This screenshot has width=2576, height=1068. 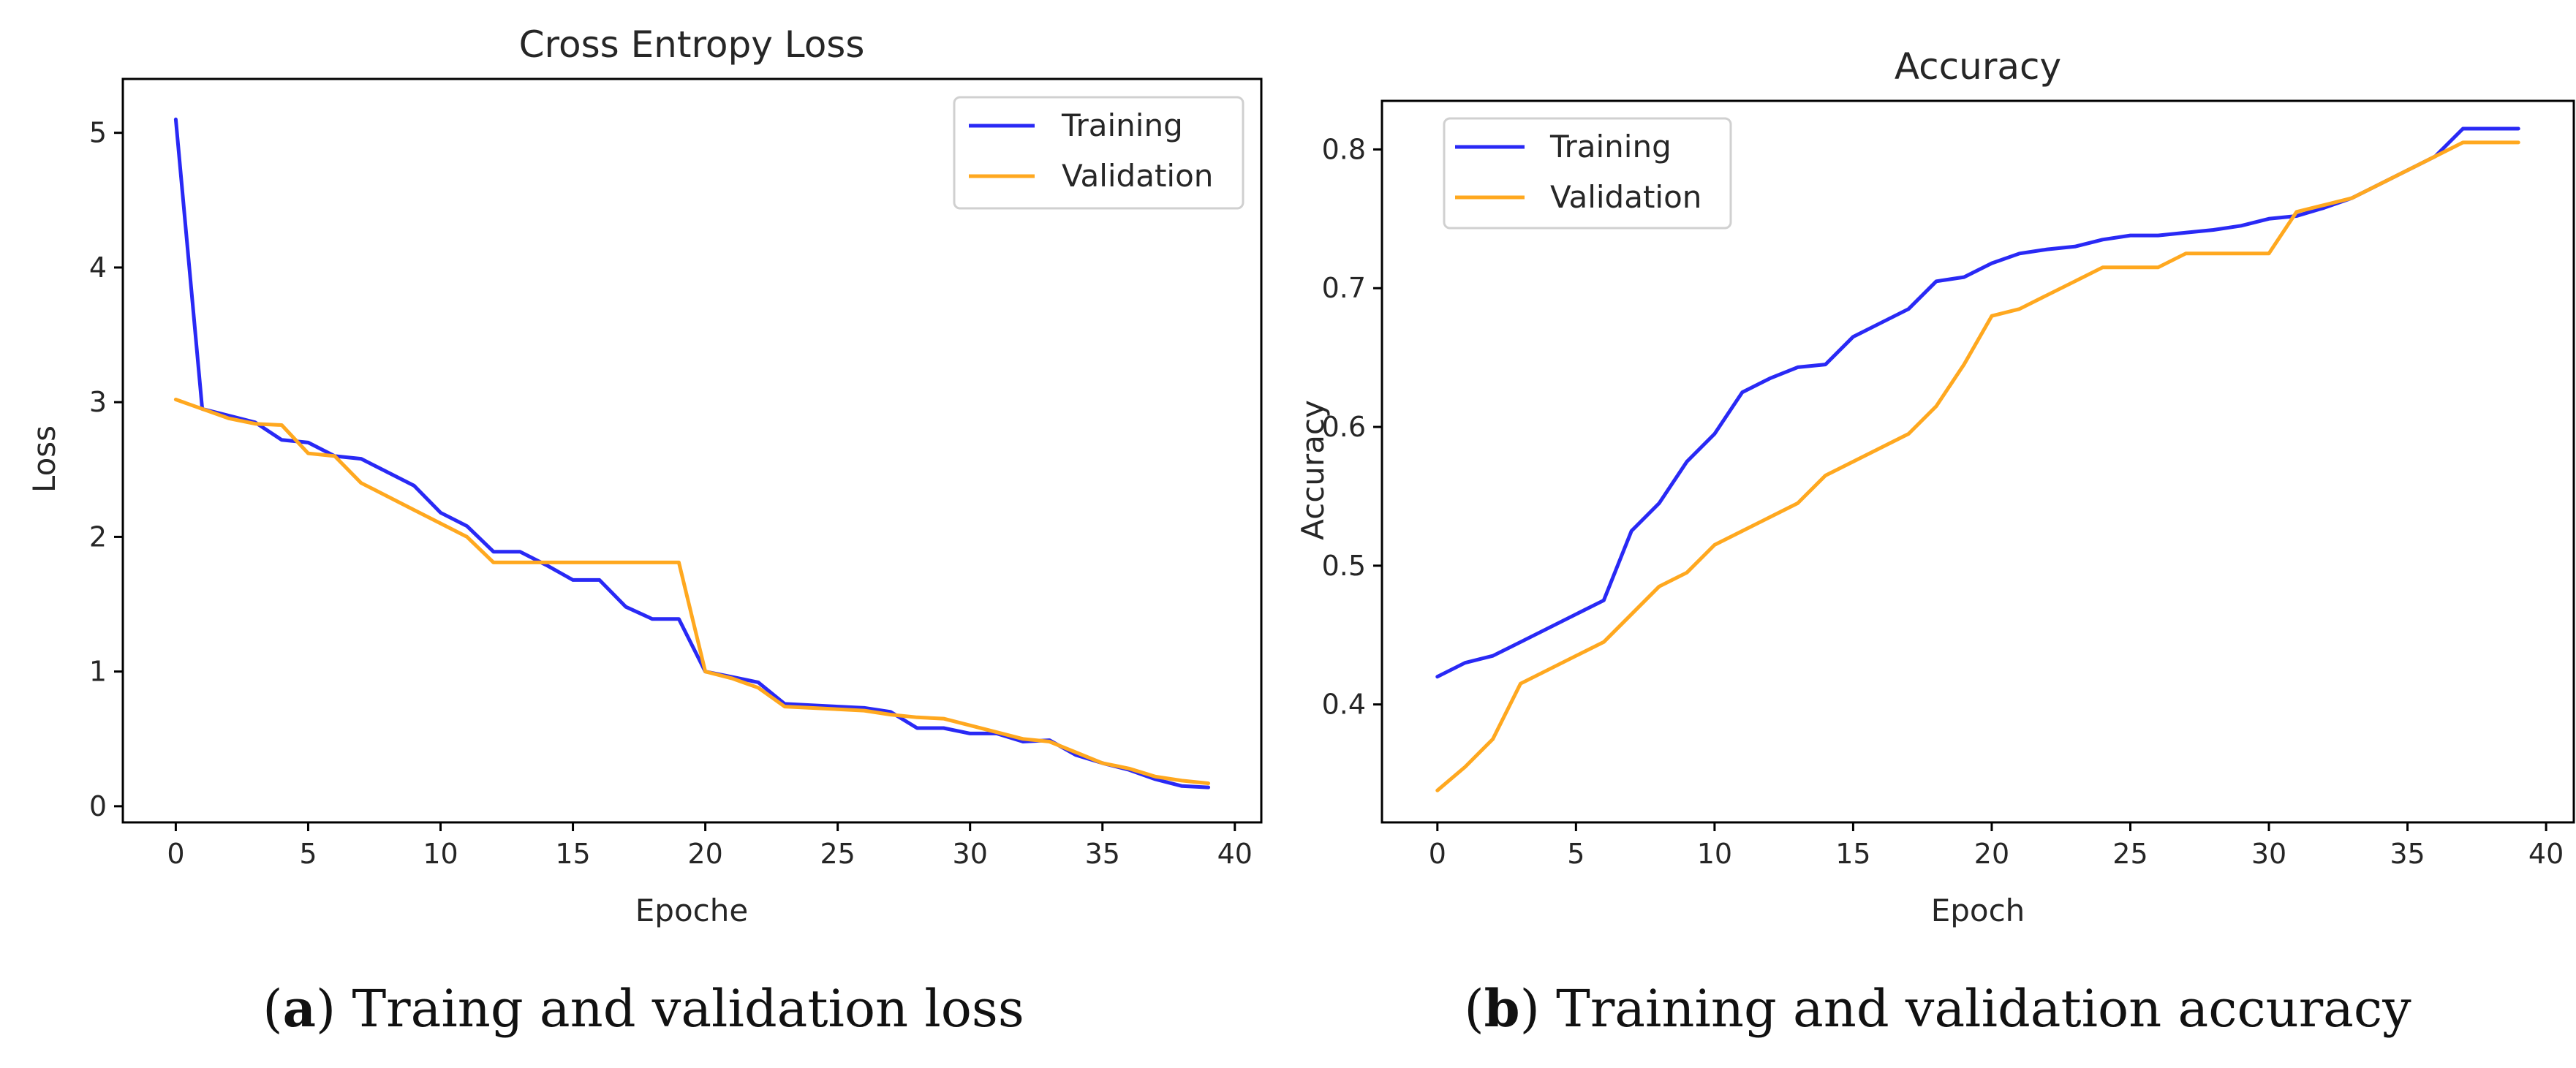 I want to click on loss-x-tick-label: 20, so click(x=704, y=854).